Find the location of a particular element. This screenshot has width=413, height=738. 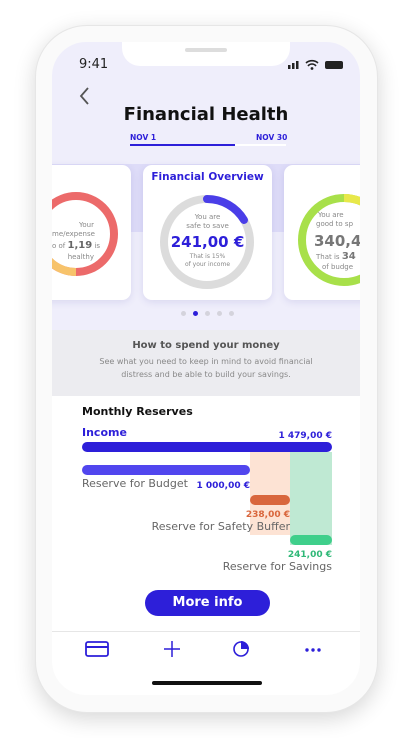

budget-amount: 1 000,00 € is located at coordinates (223, 486).